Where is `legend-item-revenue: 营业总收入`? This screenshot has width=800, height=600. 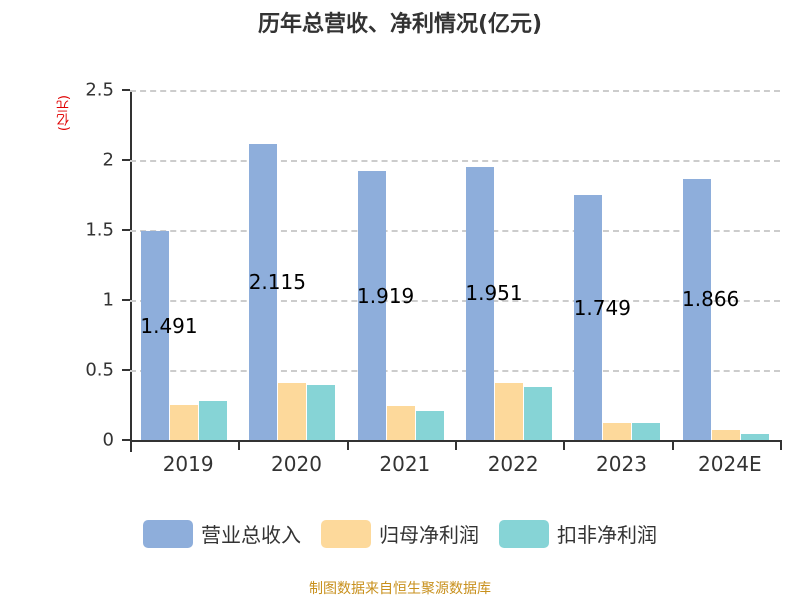 legend-item-revenue: 营业总收入 is located at coordinates (222, 533).